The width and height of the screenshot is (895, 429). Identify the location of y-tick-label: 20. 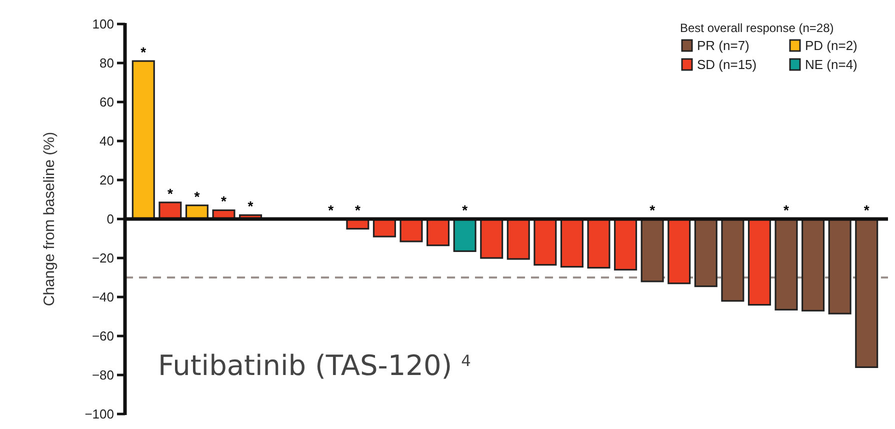
(107, 180).